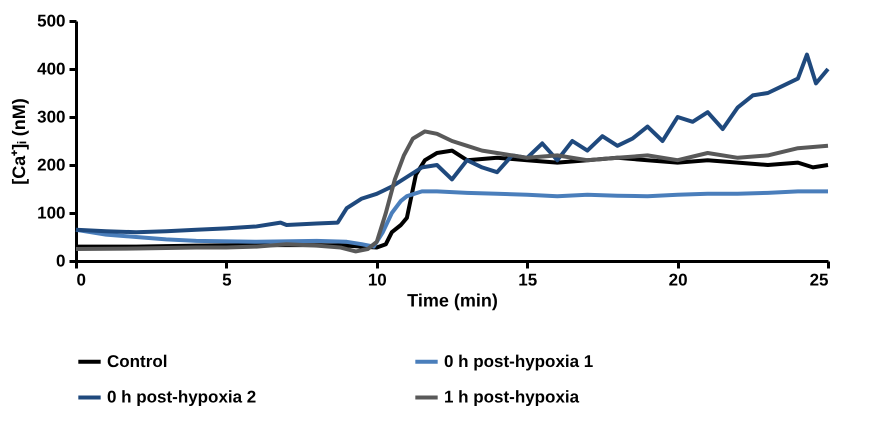 The image size is (874, 435). I want to click on y-tick-label: 500, so click(51, 21).